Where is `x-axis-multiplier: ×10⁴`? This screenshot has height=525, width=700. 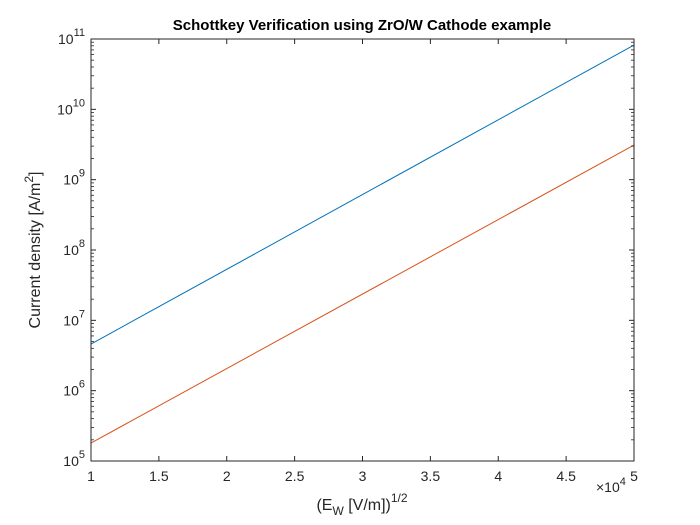 x-axis-multiplier: ×10⁴ is located at coordinates (611, 485).